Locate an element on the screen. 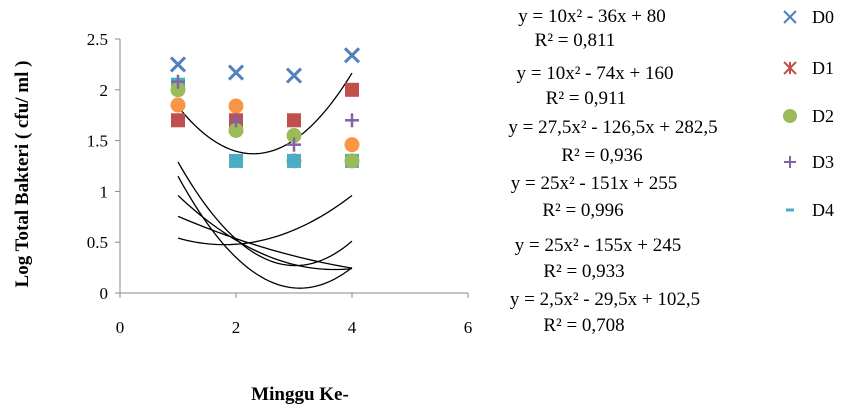  legend-label-D1: D1 is located at coordinates (823, 68).